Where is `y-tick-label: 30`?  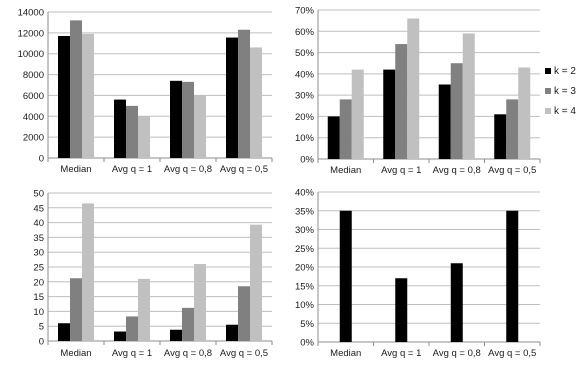 y-tick-label: 30 is located at coordinates (38, 253).